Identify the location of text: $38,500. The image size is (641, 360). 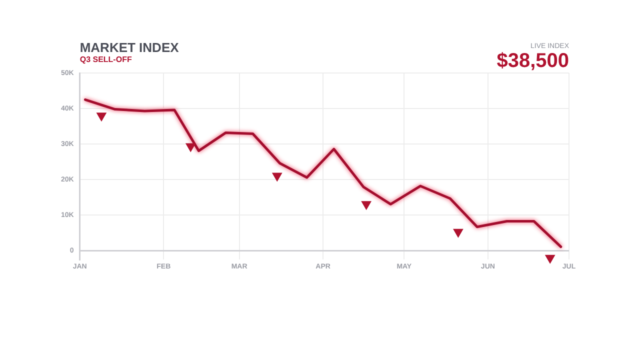
(532, 61).